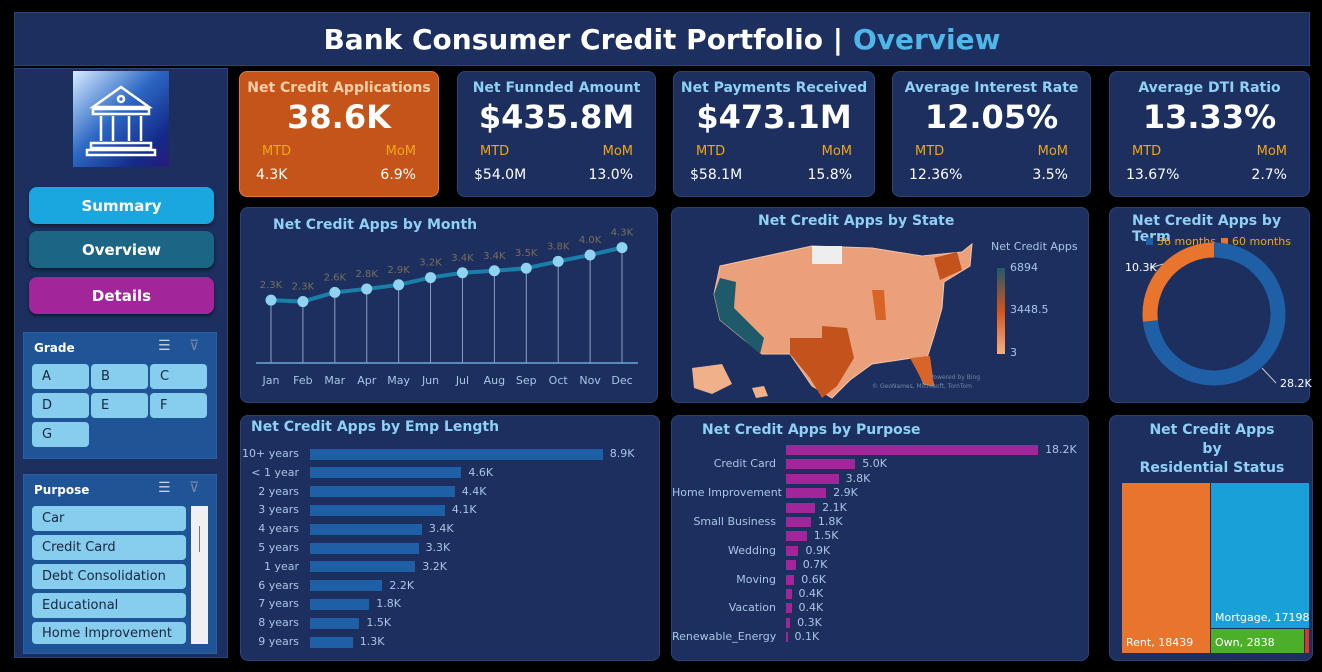  I want to click on summary-button: Summary, so click(121, 205).